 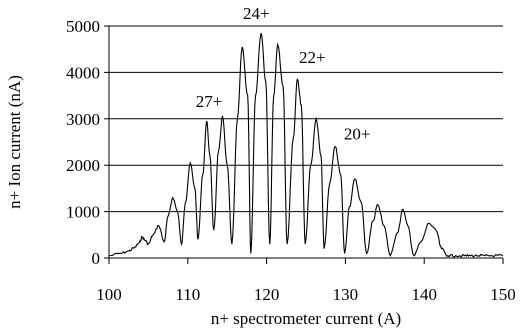 What do you see at coordinates (312, 57) in the screenshot?
I see `annotation-22plus: 22+` at bounding box center [312, 57].